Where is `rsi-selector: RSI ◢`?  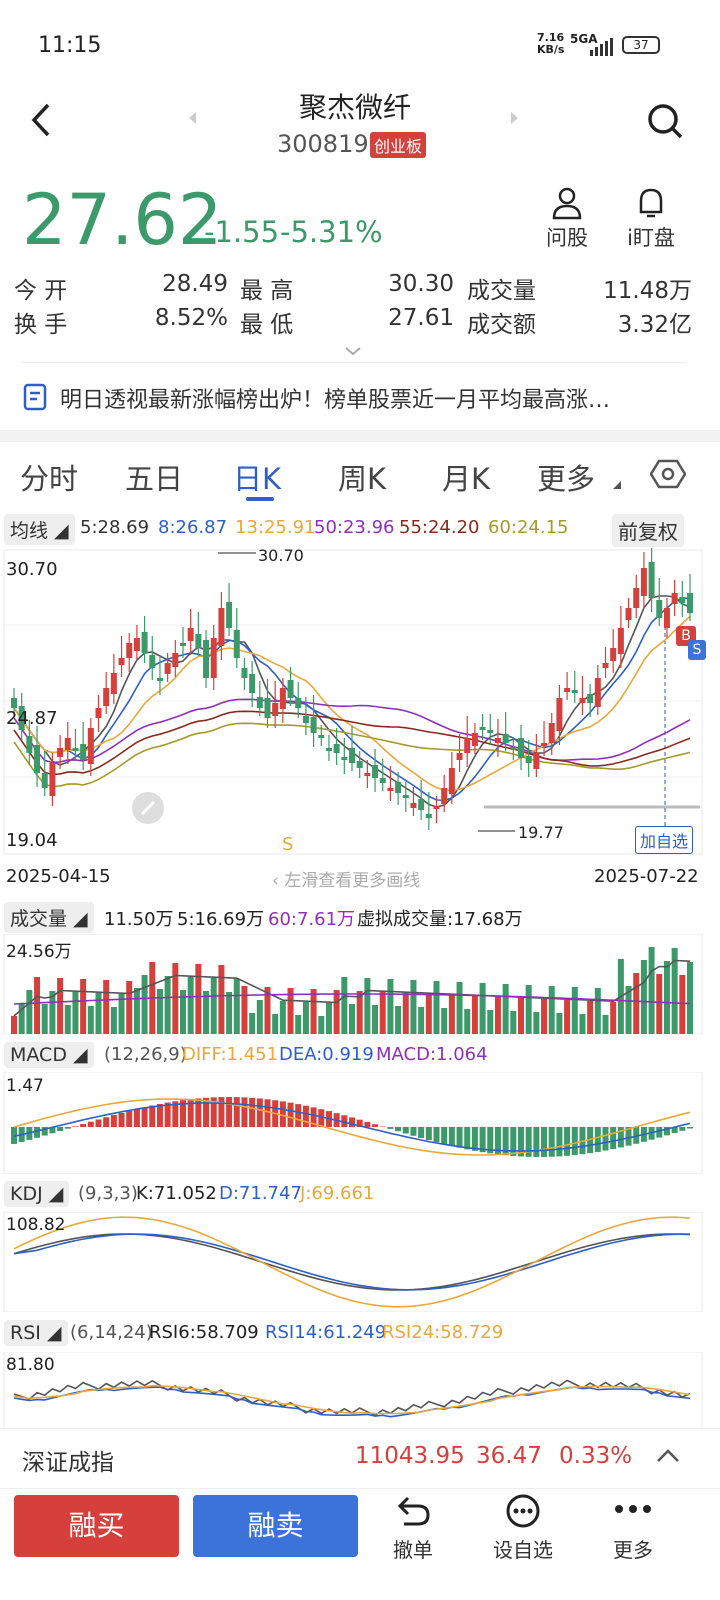
rsi-selector: RSI ◢ is located at coordinates (36, 1333).